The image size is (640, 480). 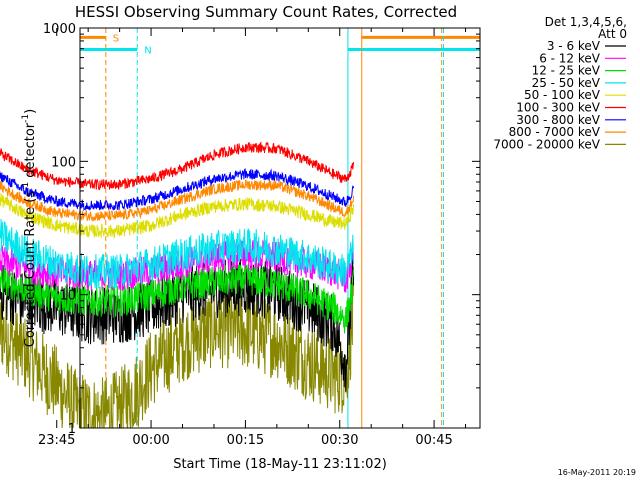 I want to click on y-tick-label-0: 1, so click(x=72, y=429).